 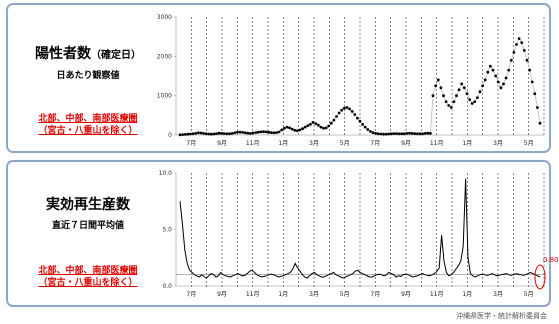 I want to click on positive-cases-subtitle: 日あたり観察値, so click(x=88, y=76).